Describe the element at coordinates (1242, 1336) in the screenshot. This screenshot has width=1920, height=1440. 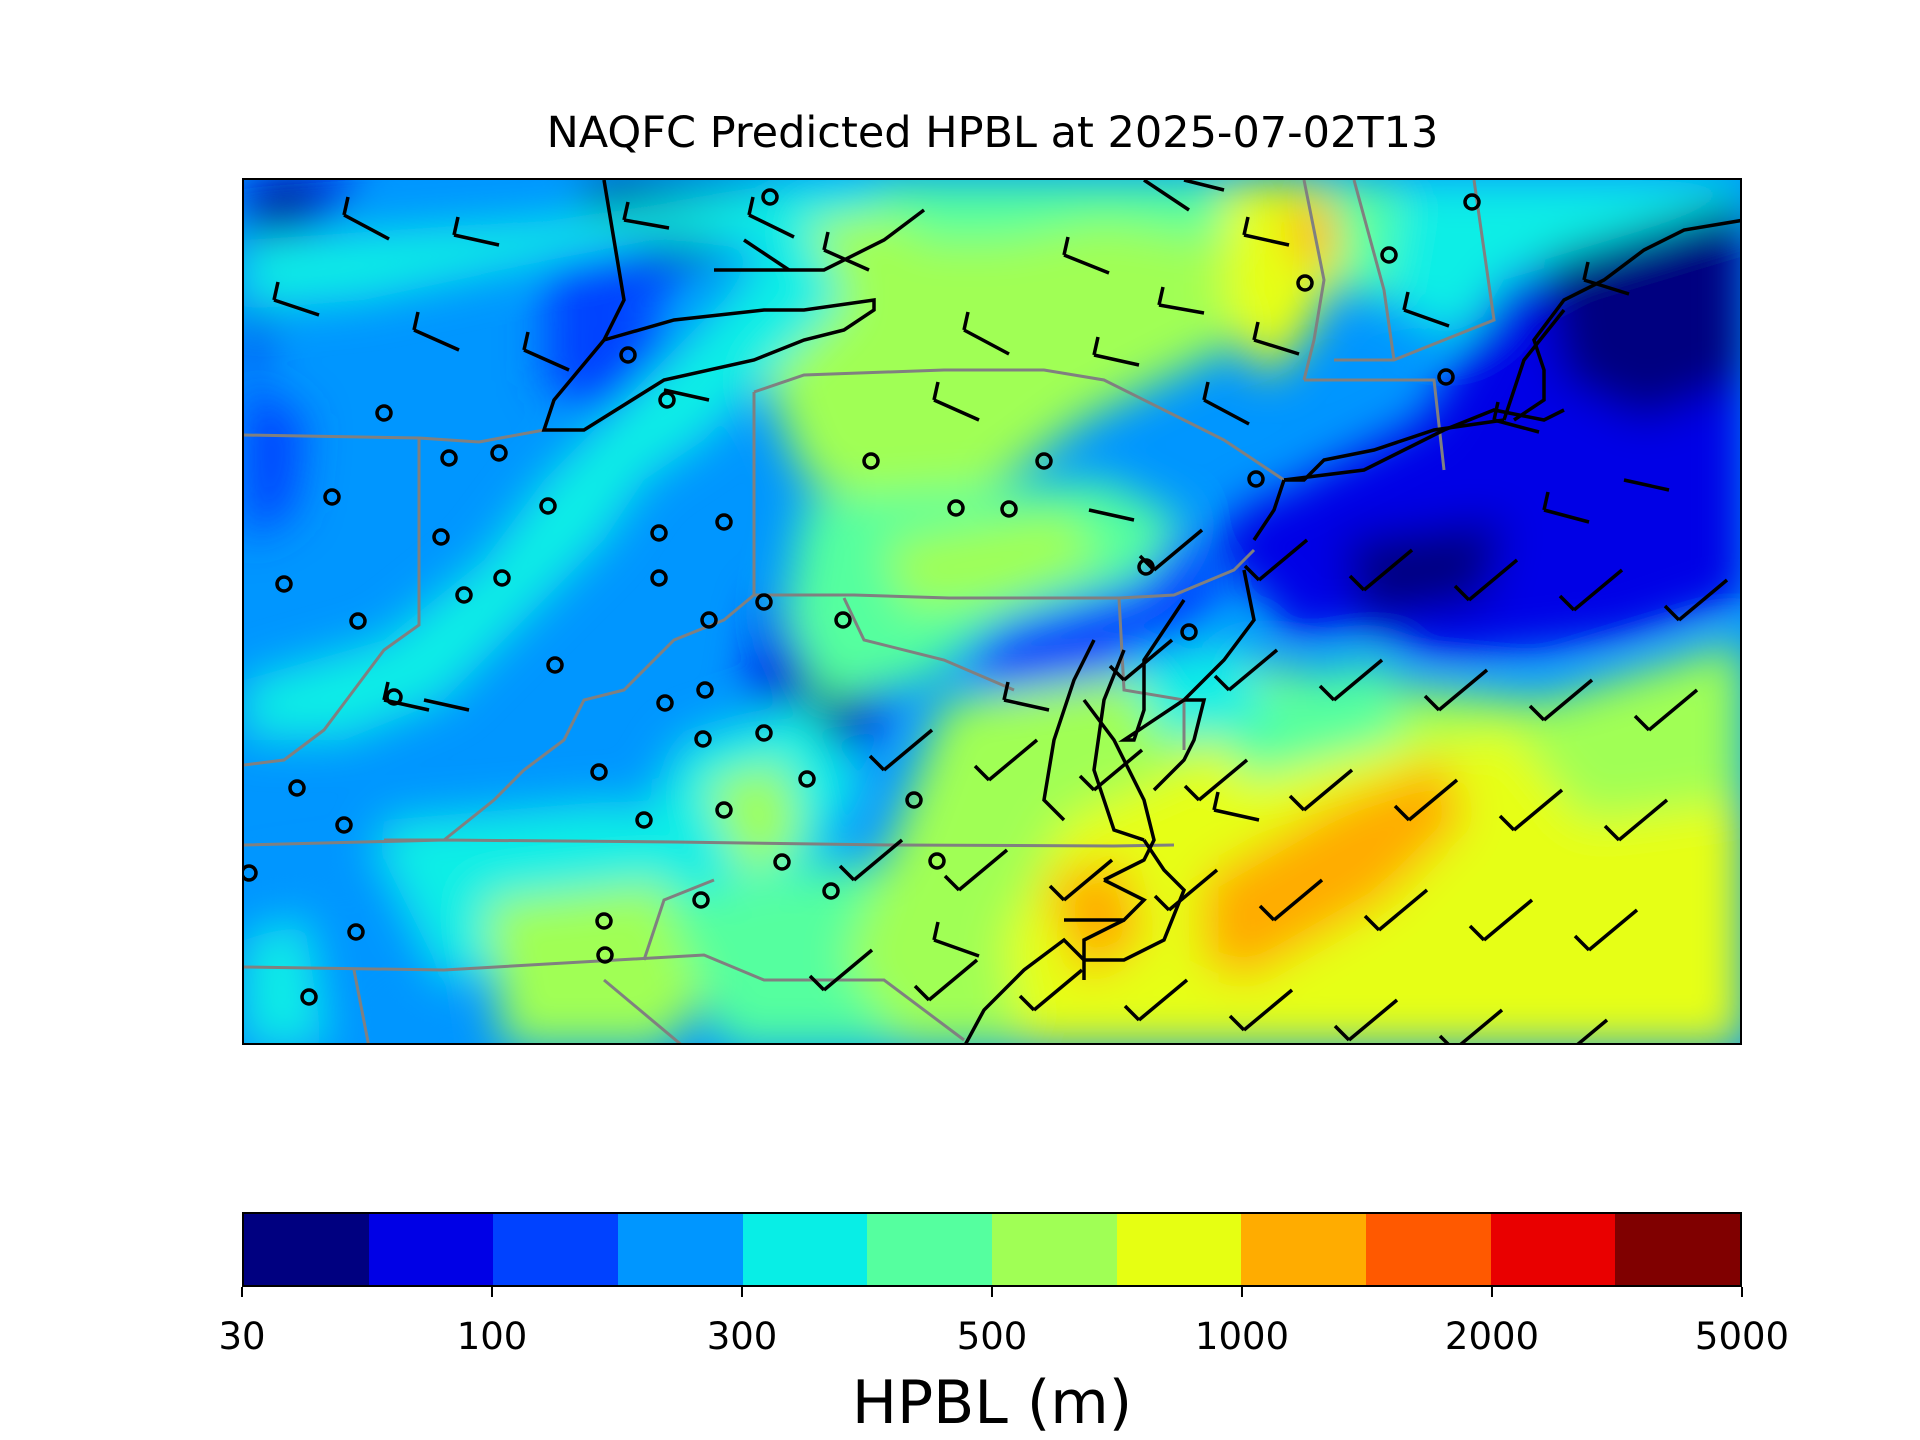
I see `colorbar-tick-label: 1000` at that location.